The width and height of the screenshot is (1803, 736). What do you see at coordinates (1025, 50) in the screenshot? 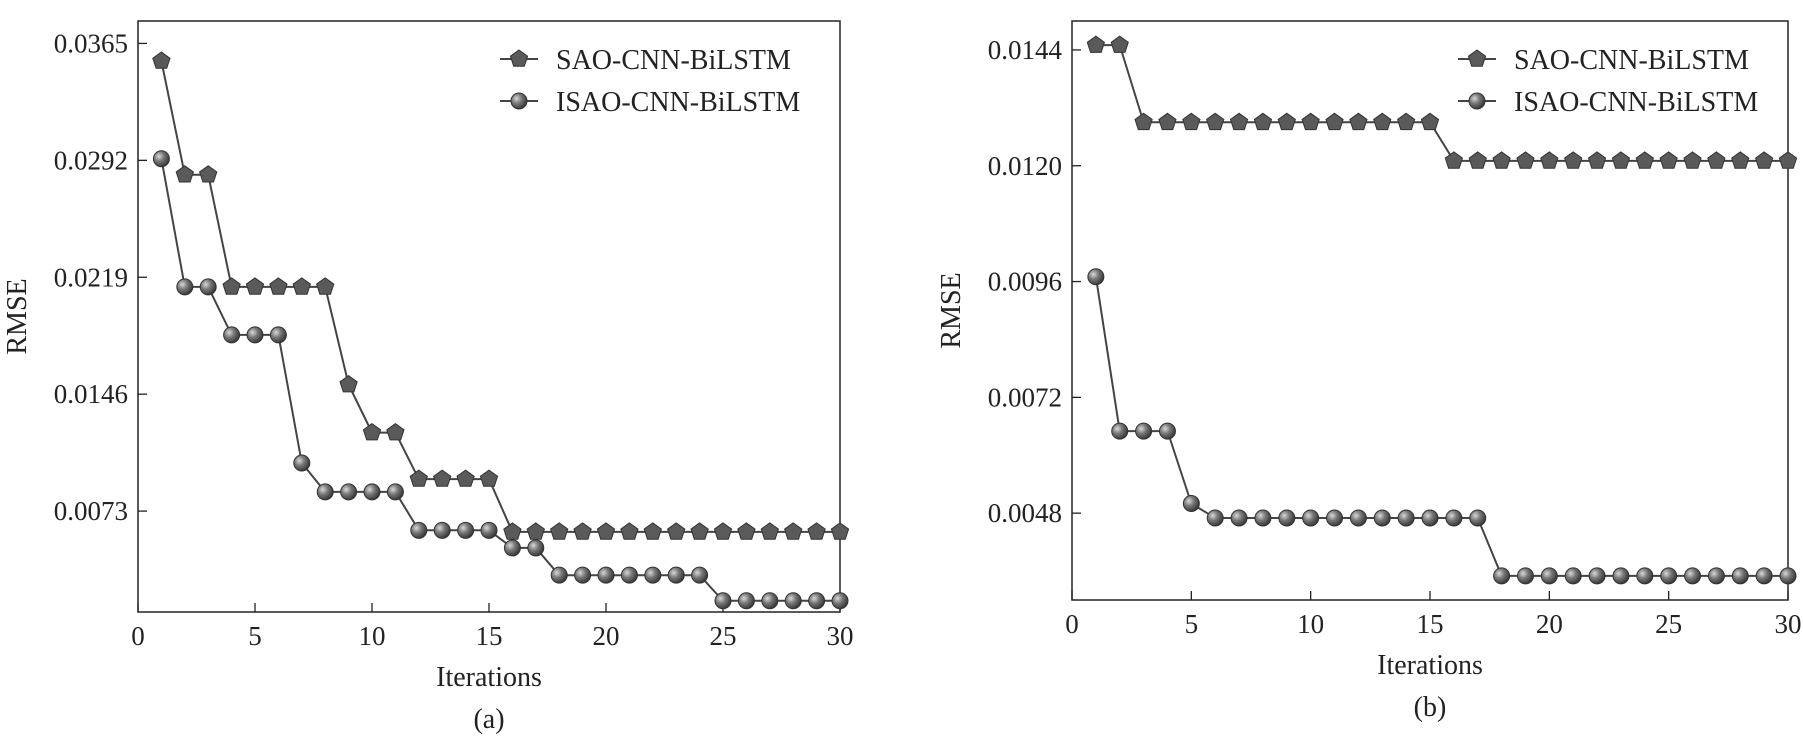
I see `y-tick-label: 0.0144` at bounding box center [1025, 50].